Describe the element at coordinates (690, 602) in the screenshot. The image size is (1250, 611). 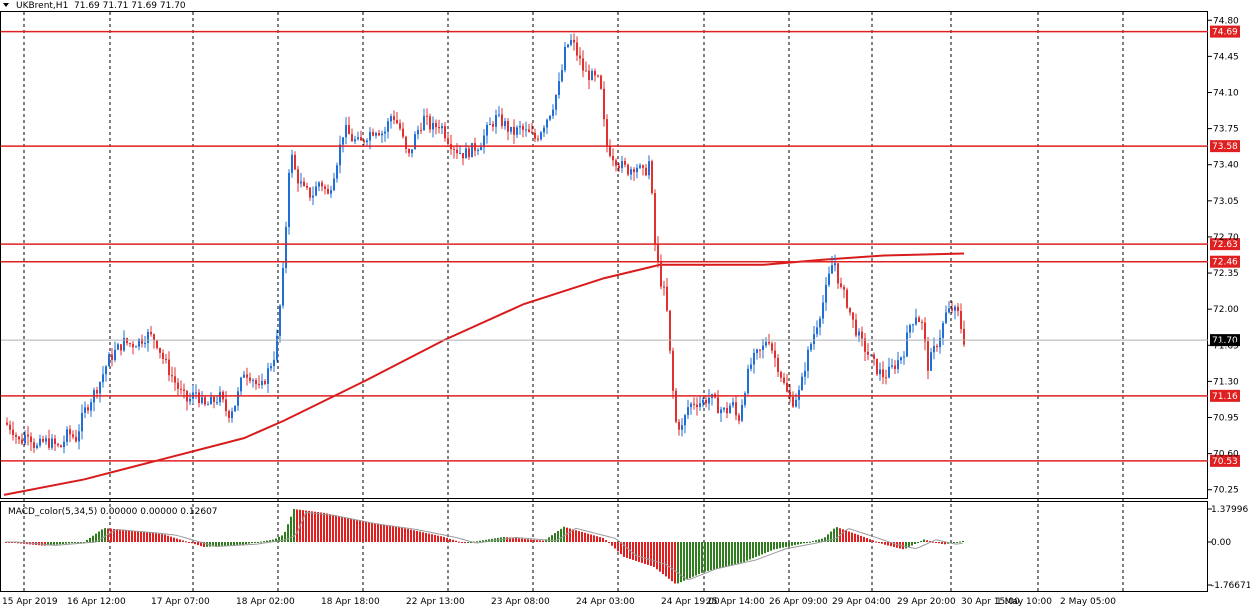
I see `x-tick-label: 24 Apr 19:00` at that location.